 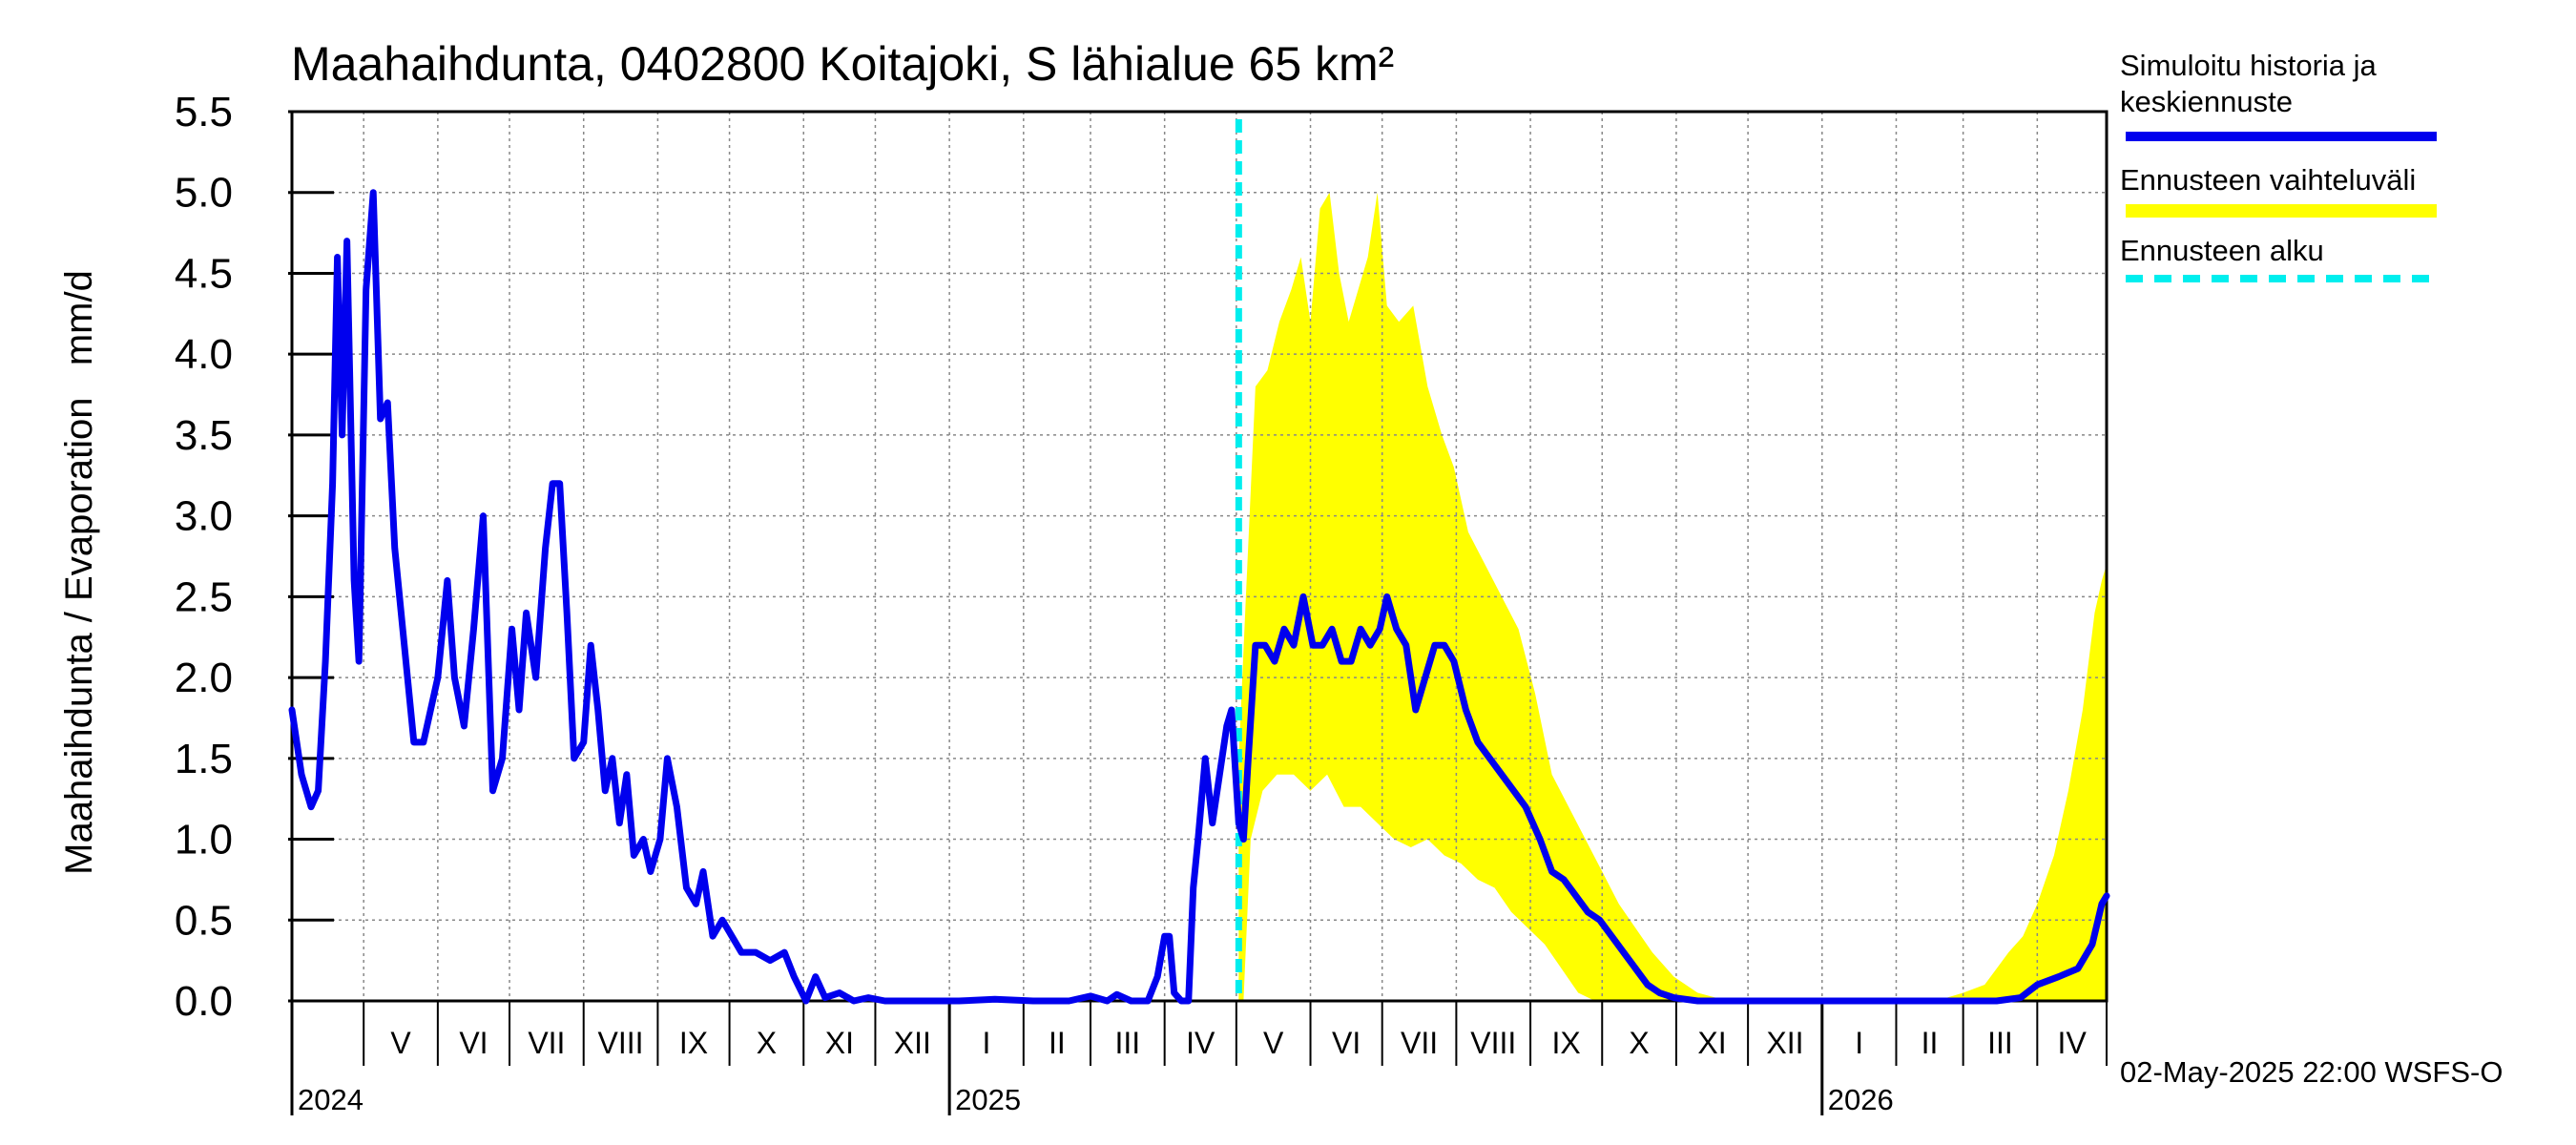 I want to click on y-tick-label: 1.5, so click(x=204, y=759).